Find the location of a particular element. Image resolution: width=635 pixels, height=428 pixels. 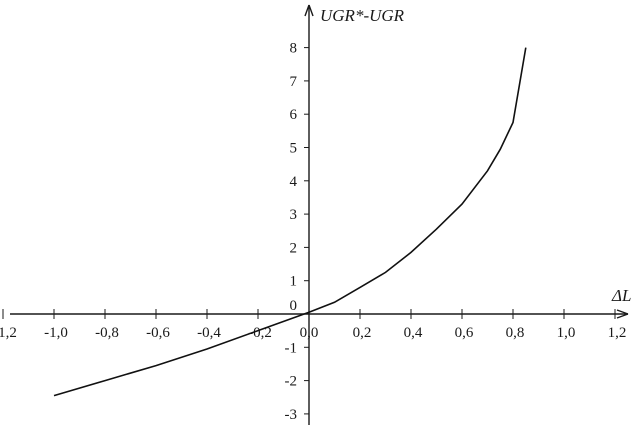

y-tick-label: 3 is located at coordinates (294, 215).